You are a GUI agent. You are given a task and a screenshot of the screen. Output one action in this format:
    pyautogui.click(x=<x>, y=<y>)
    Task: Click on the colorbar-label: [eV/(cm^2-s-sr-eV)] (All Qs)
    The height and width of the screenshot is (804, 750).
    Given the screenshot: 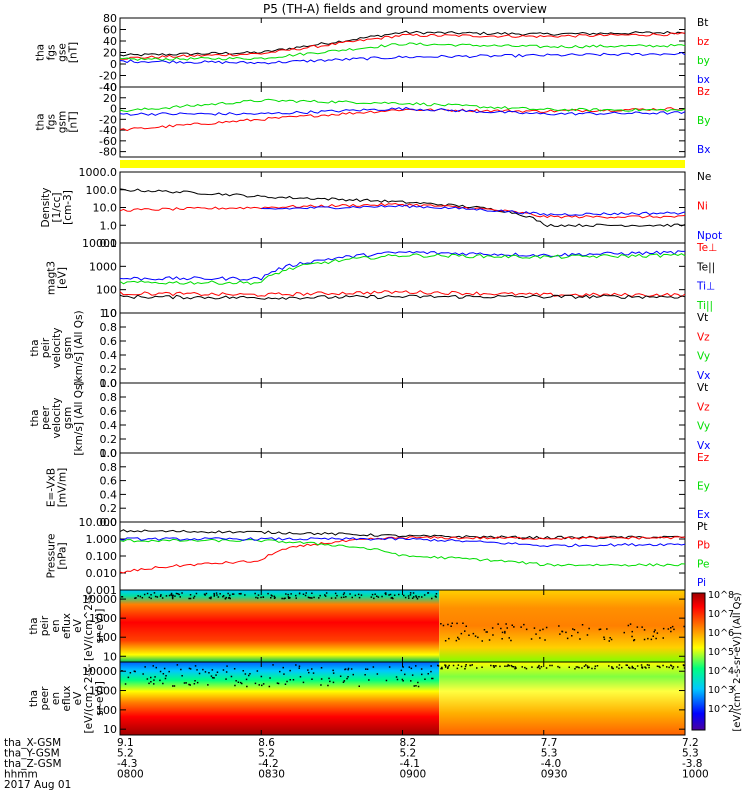 What is the action you would take?
    pyautogui.click(x=737, y=661)
    